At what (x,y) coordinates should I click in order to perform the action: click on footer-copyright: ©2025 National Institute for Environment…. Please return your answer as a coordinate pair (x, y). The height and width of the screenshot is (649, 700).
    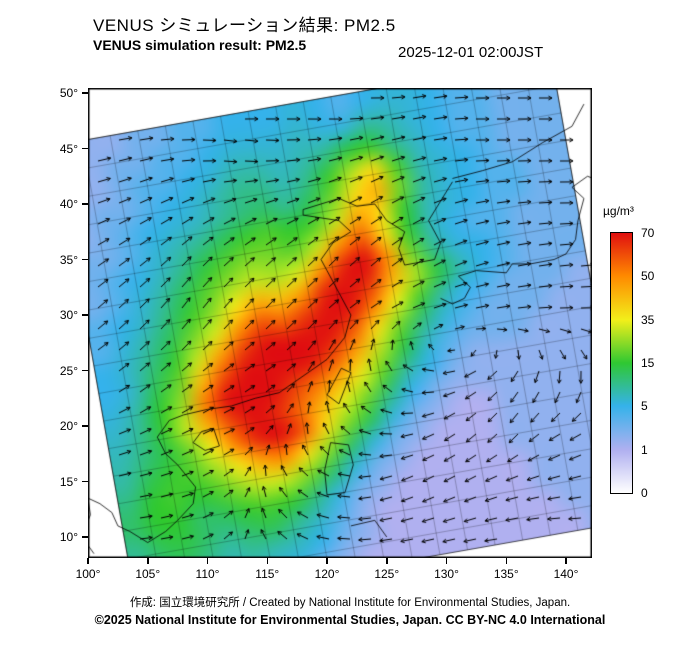
    Looking at the image, I should click on (350, 620).